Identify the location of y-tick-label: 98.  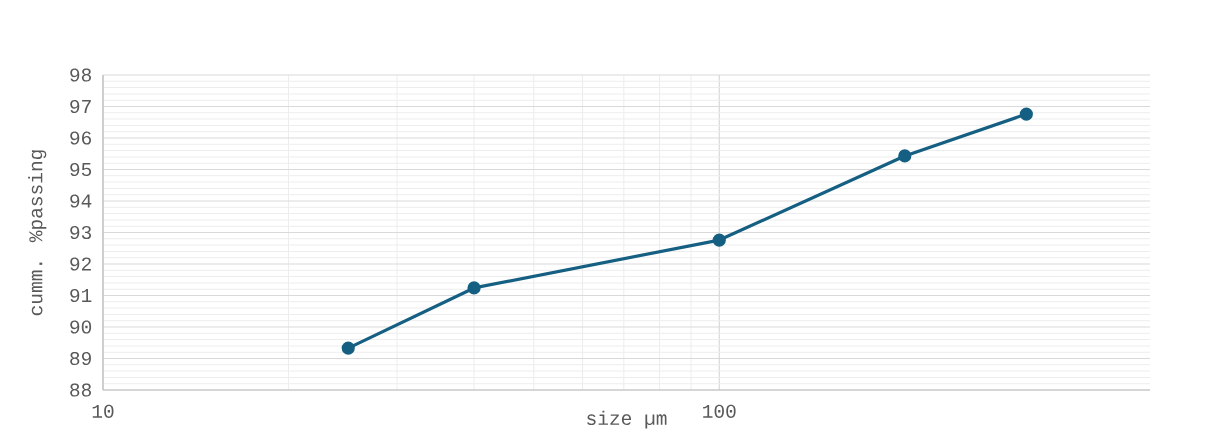
(81, 75).